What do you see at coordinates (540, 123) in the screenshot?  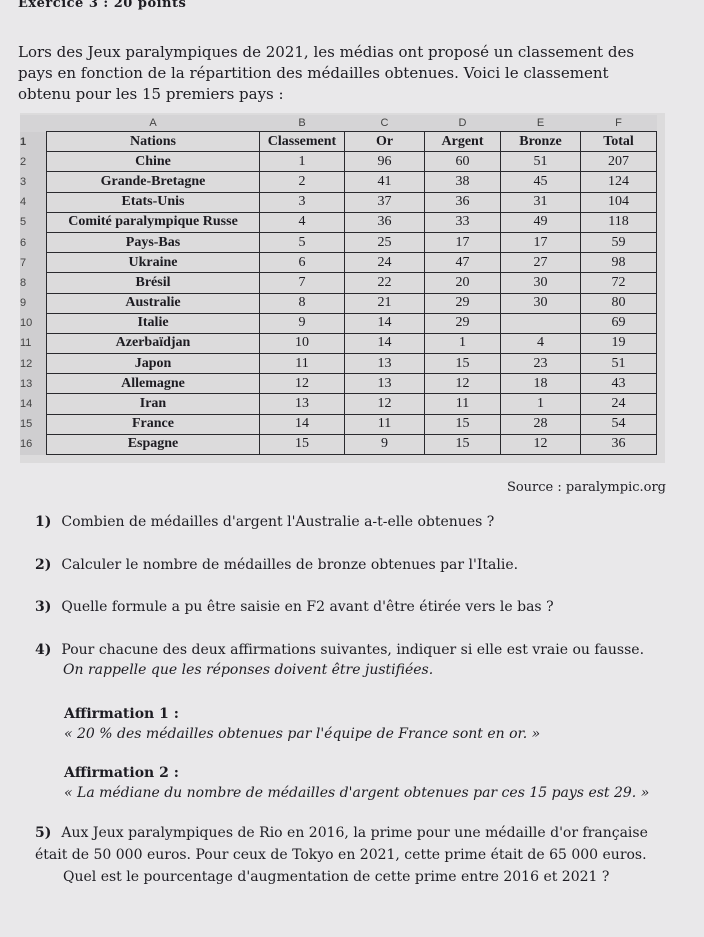 I see `column-letter: E` at bounding box center [540, 123].